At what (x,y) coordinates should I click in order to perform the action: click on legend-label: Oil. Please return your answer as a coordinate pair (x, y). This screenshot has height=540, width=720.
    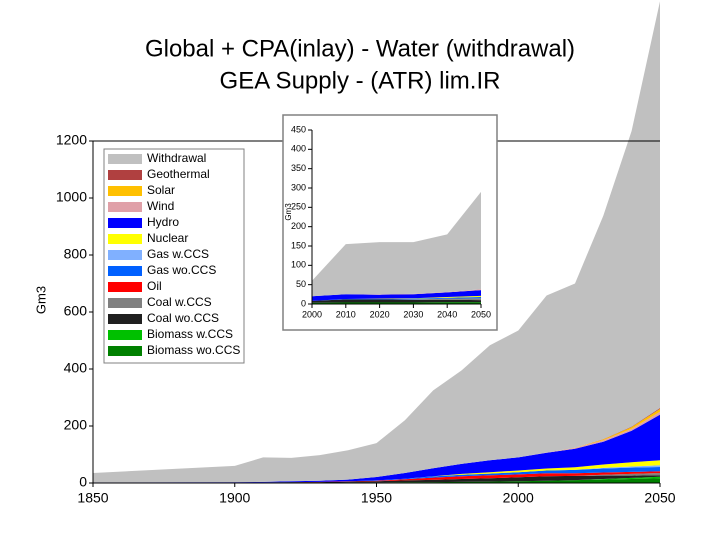
    Looking at the image, I should click on (154, 286).